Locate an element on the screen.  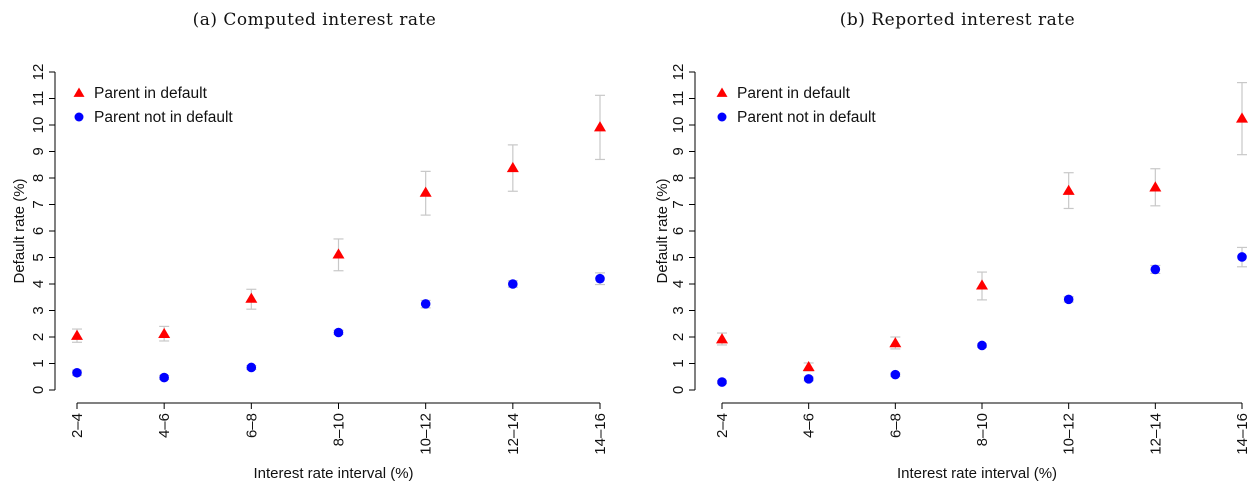
chart-title: (a) Computed interest rate is located at coordinates (314, 20).